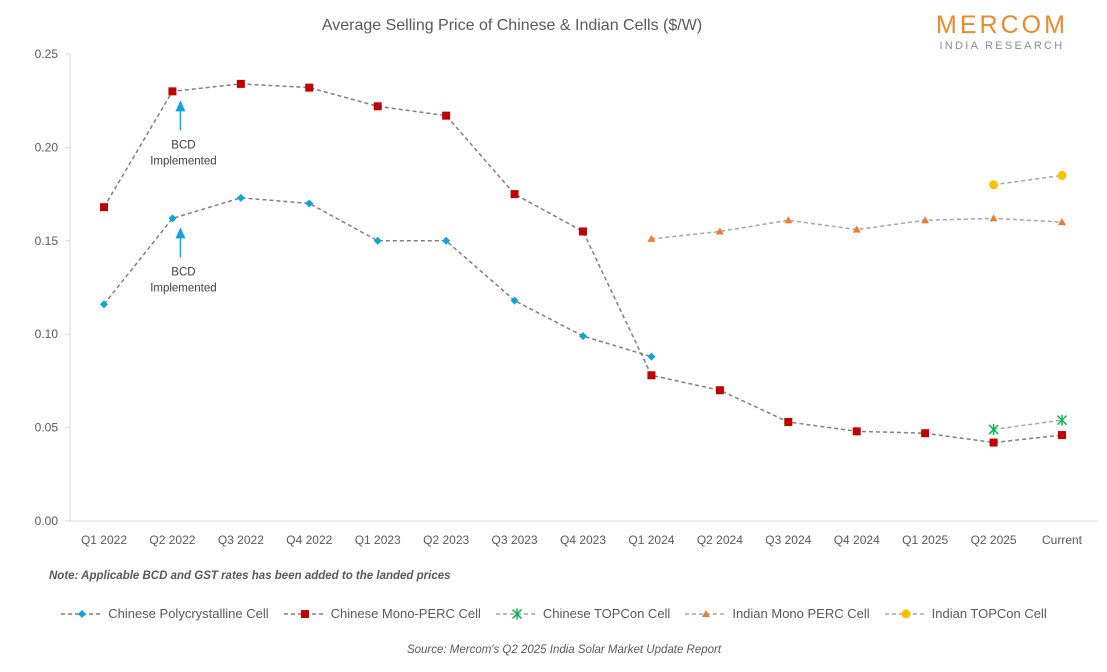 The image size is (1107, 672). Describe the element at coordinates (183, 197) in the screenshot. I see `annotations: BCD Implemented BCD Implemented` at that location.